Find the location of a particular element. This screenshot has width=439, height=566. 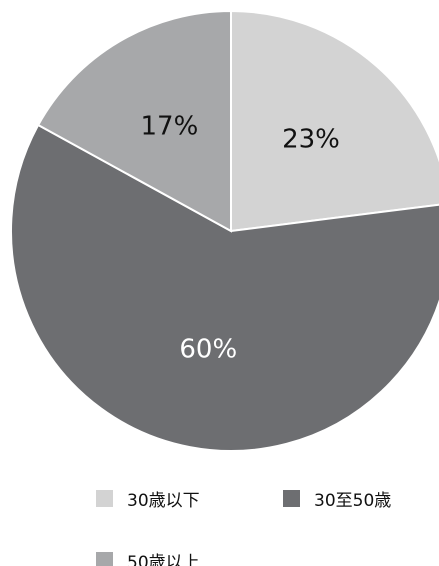

legend-item-over-50: 50歳以上 is located at coordinates (148, 557).